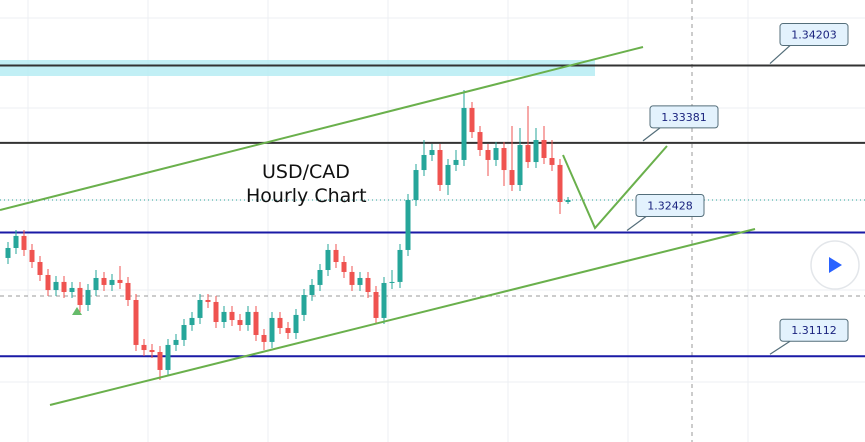  What do you see at coordinates (297, 68) in the screenshot?
I see `resistance-zone` at bounding box center [297, 68].